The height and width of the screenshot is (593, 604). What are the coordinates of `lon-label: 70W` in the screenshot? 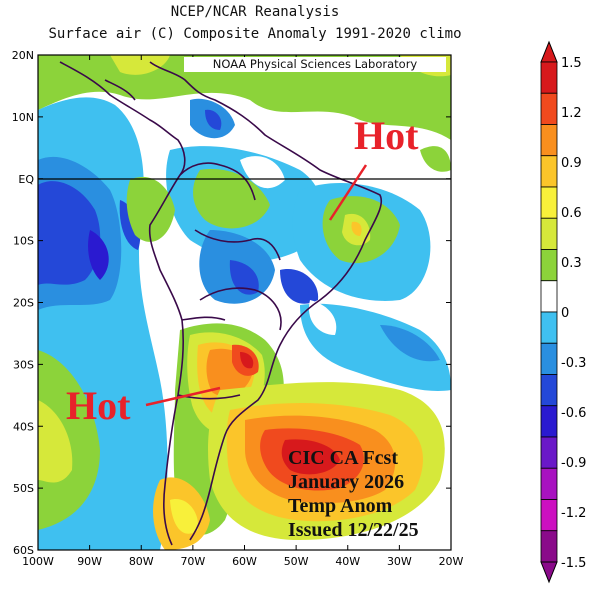 It's located at (192, 561).